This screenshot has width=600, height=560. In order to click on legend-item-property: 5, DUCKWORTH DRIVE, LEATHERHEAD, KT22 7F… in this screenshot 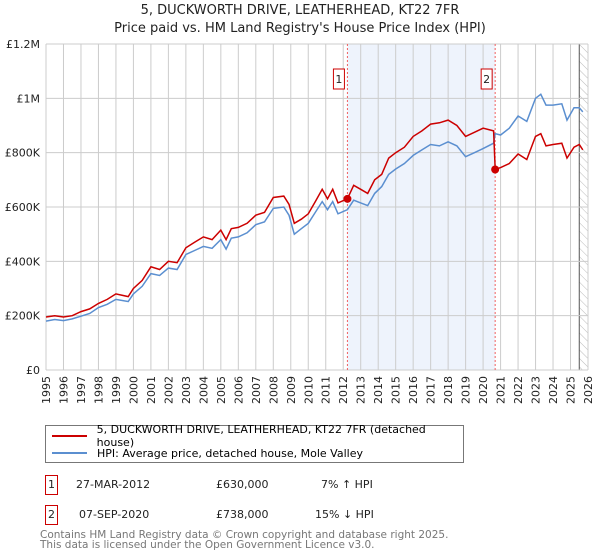, I will do `click(257, 436)`.